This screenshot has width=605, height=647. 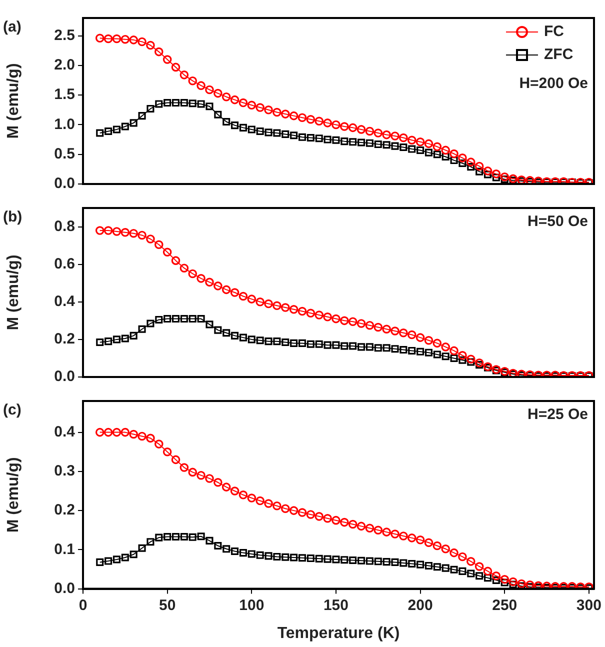 I want to click on y-tick-label: 2.0, so click(x=64, y=65).